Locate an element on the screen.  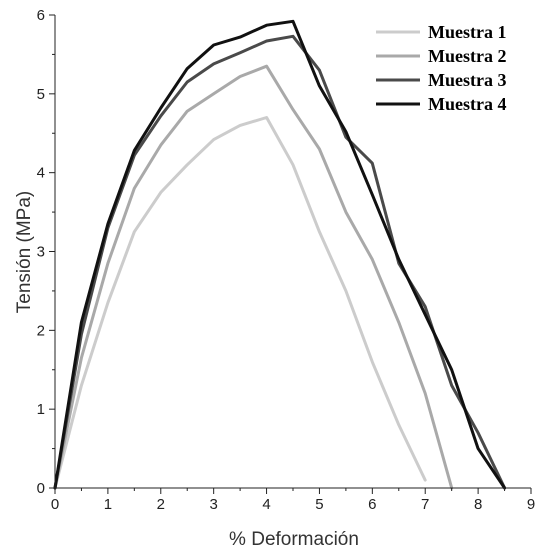
x-tick-label: 4 is located at coordinates (266, 504).